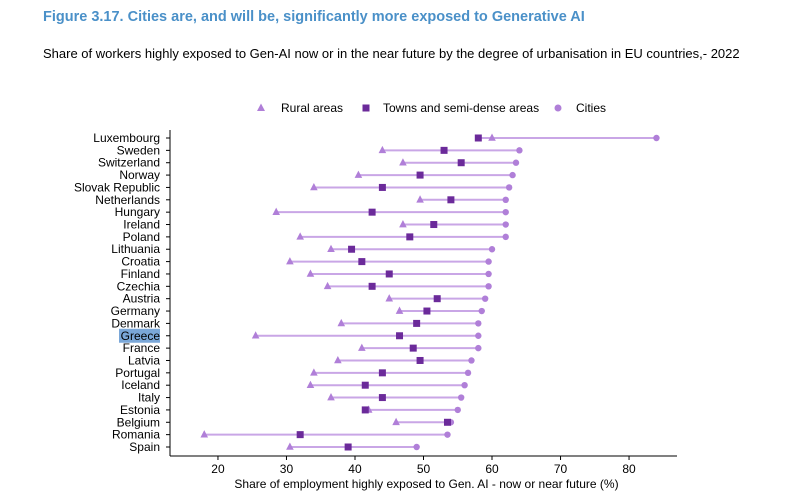 The width and height of the screenshot is (805, 500). I want to click on category-label-netherlands: Netherlands, so click(127, 200).